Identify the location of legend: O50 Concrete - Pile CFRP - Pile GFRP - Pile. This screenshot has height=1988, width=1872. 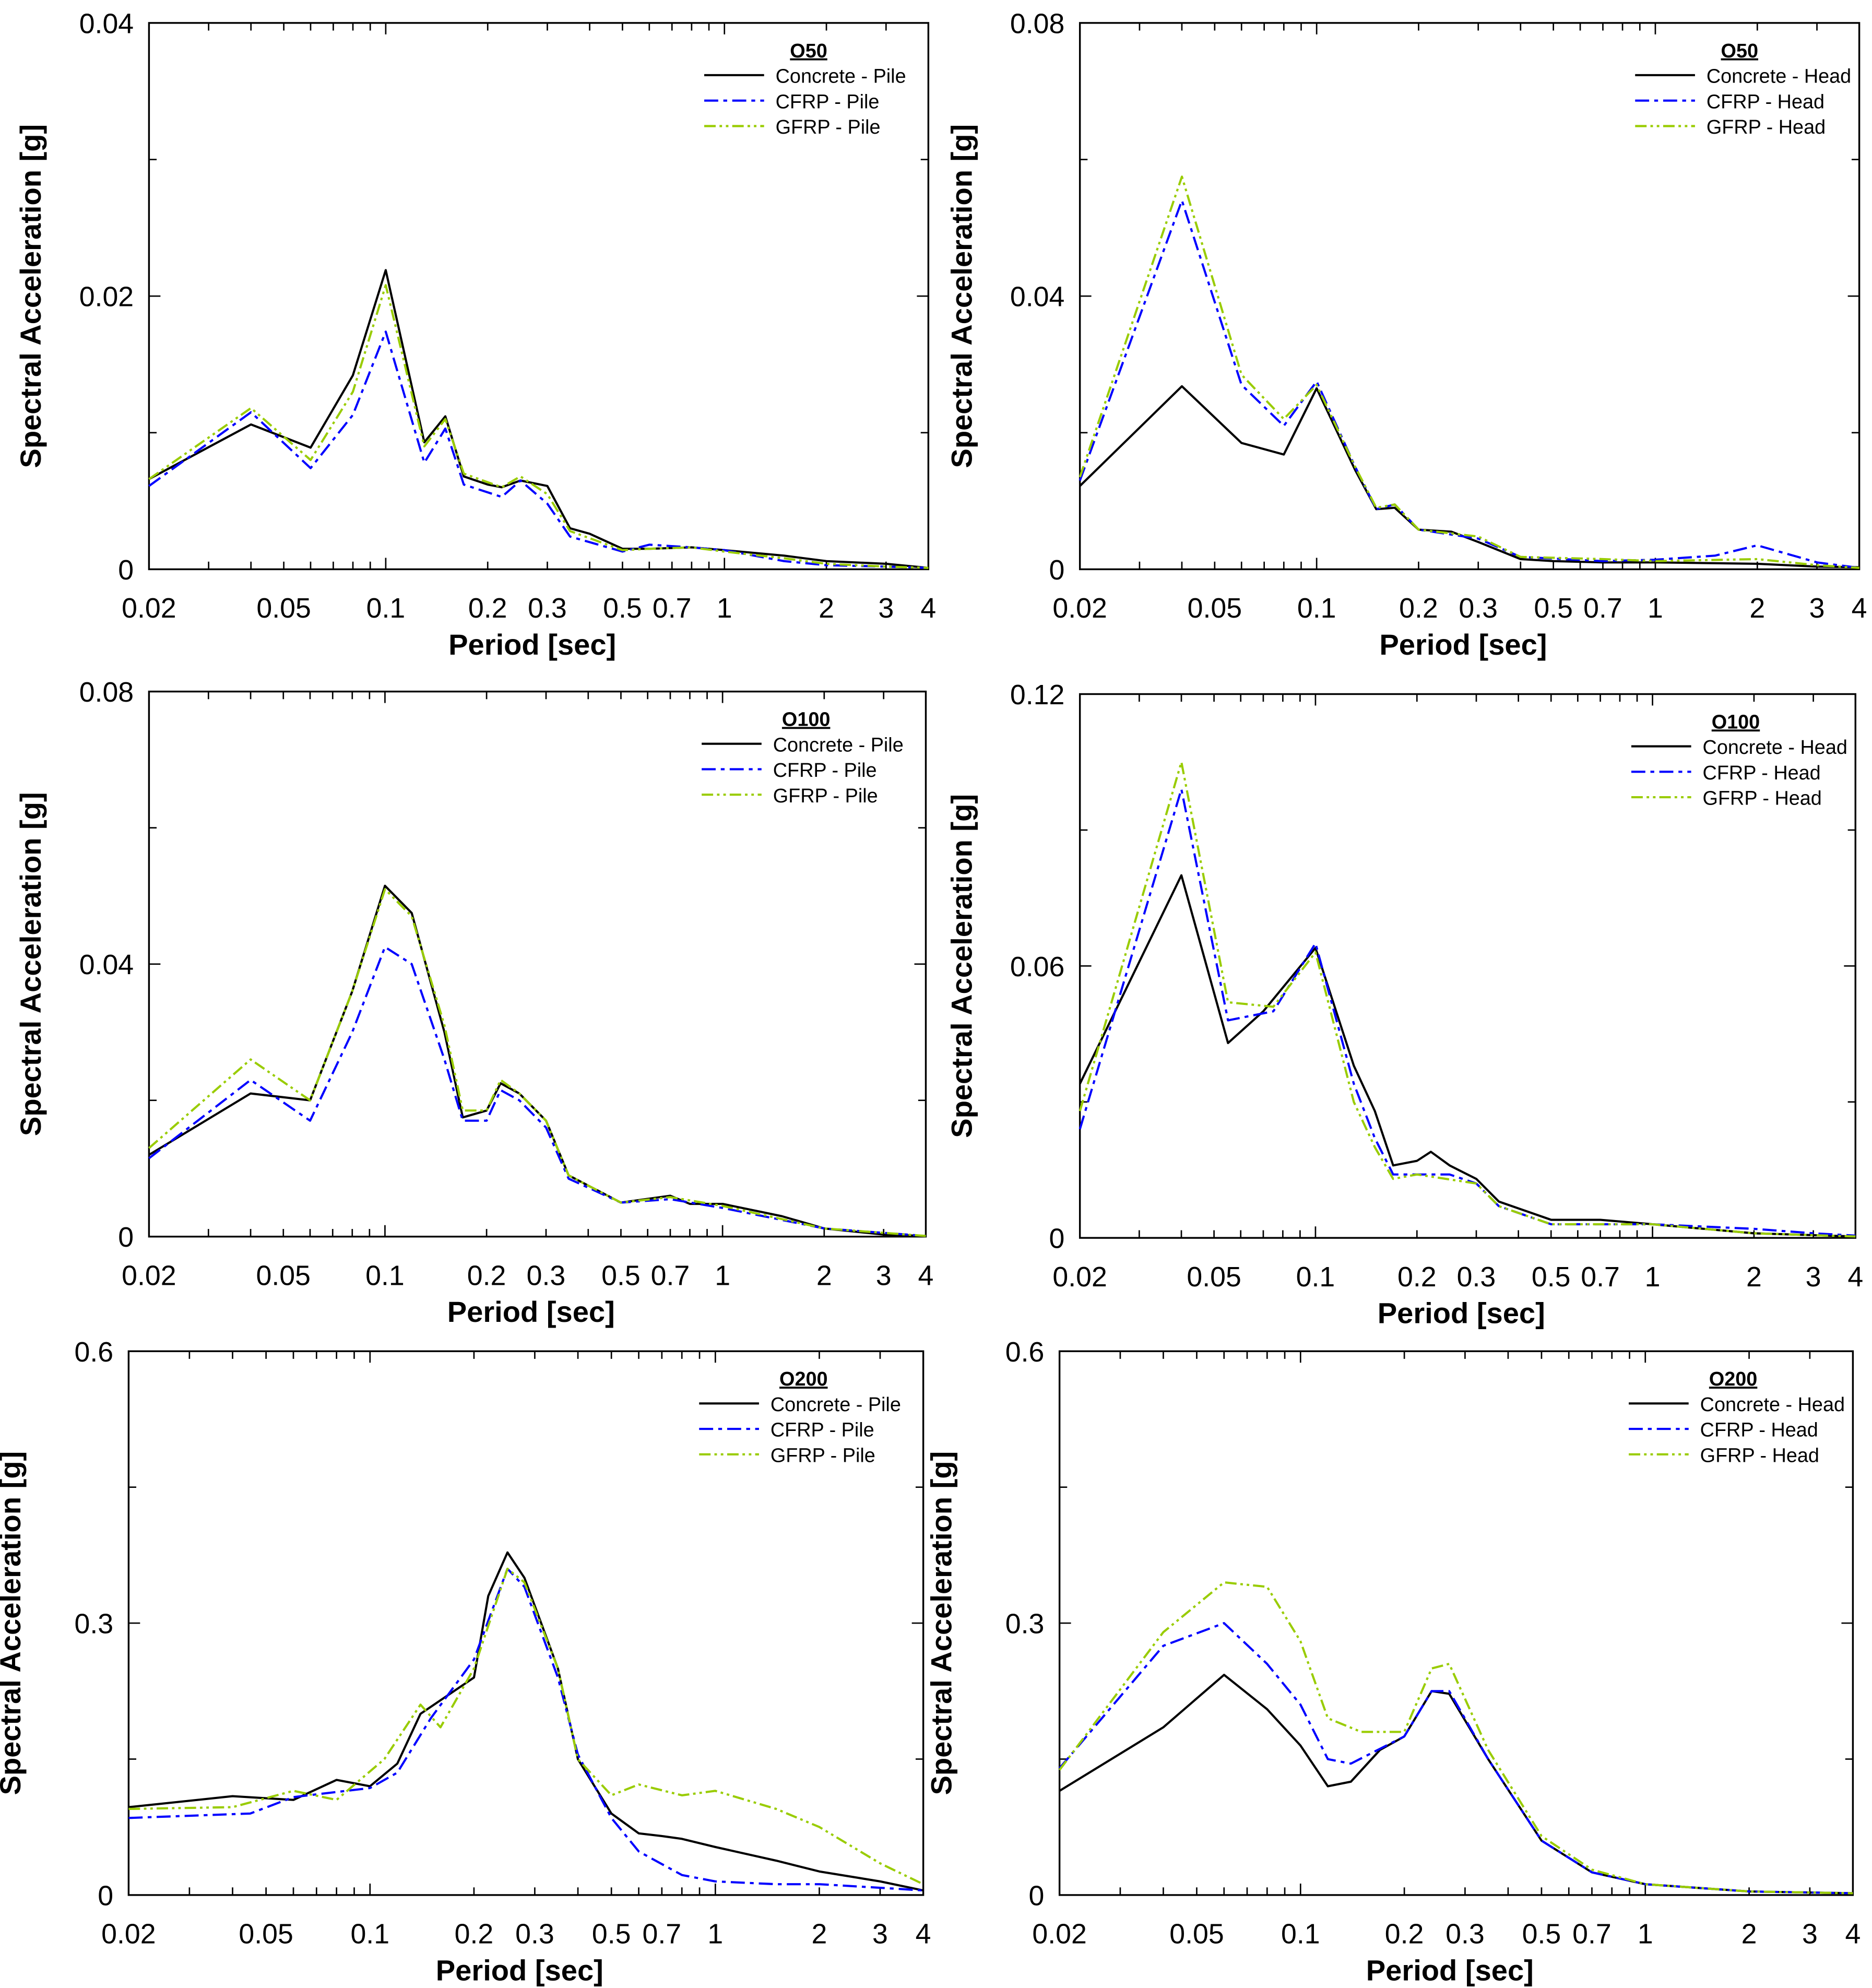
(805, 89).